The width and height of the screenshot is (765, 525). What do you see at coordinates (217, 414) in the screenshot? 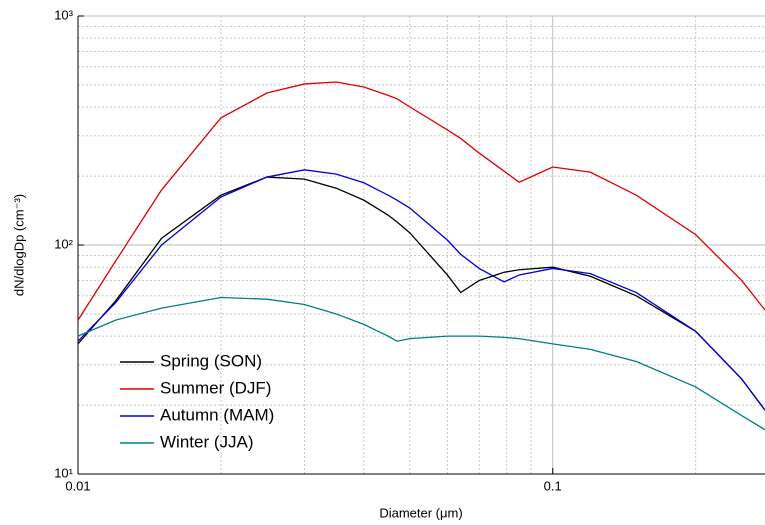
I see `legend-label: Autumn (MAM)` at bounding box center [217, 414].